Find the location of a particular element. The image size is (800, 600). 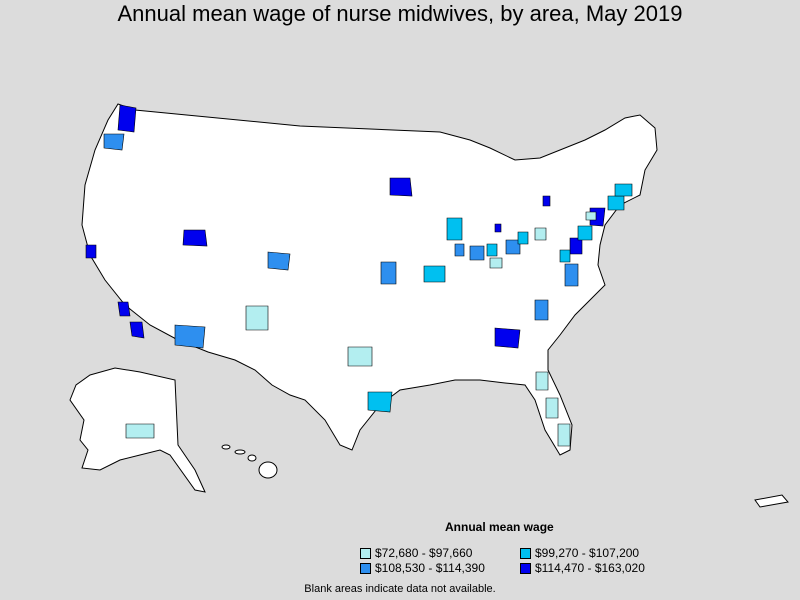

legend-item-highest: $114,470 - $163,020 is located at coordinates (582, 568).